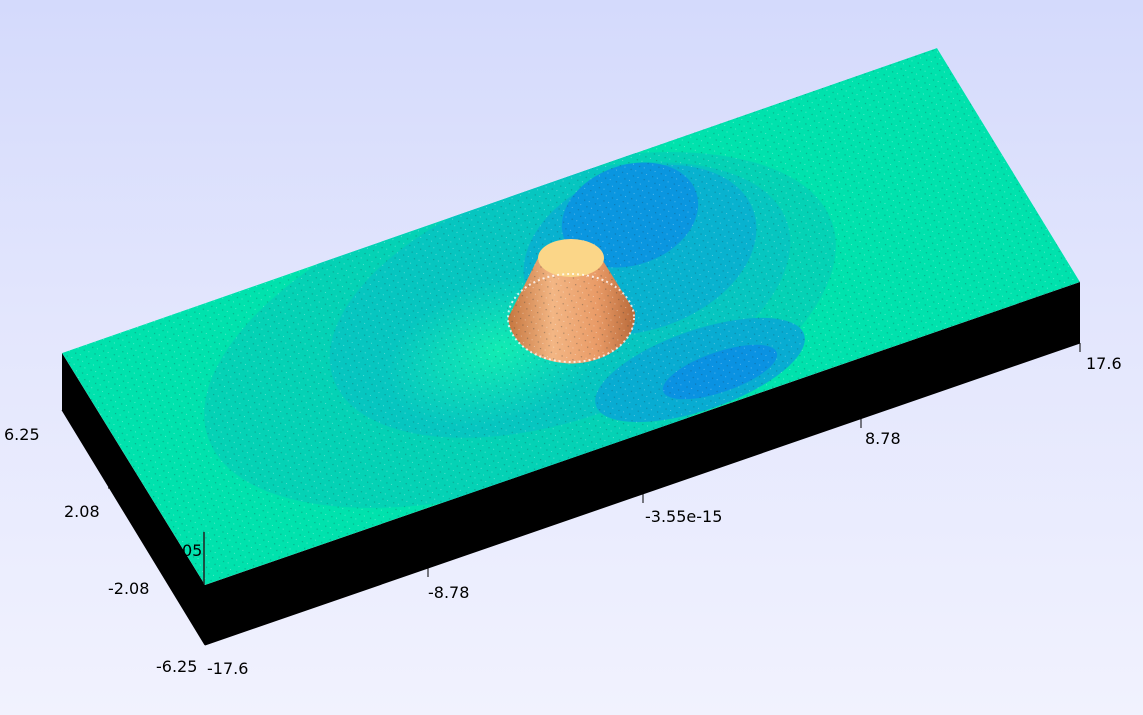  What do you see at coordinates (683, 516) in the screenshot?
I see `x-tick-label-2: -3.55e-15` at bounding box center [683, 516].